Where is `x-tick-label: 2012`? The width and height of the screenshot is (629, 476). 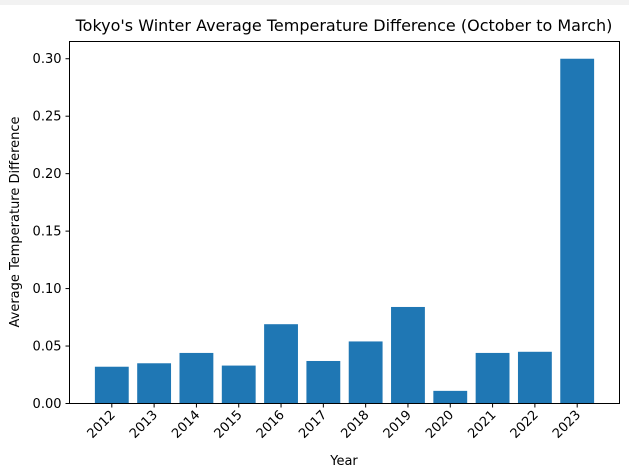
x-tick-label: 2012 is located at coordinates (102, 425).